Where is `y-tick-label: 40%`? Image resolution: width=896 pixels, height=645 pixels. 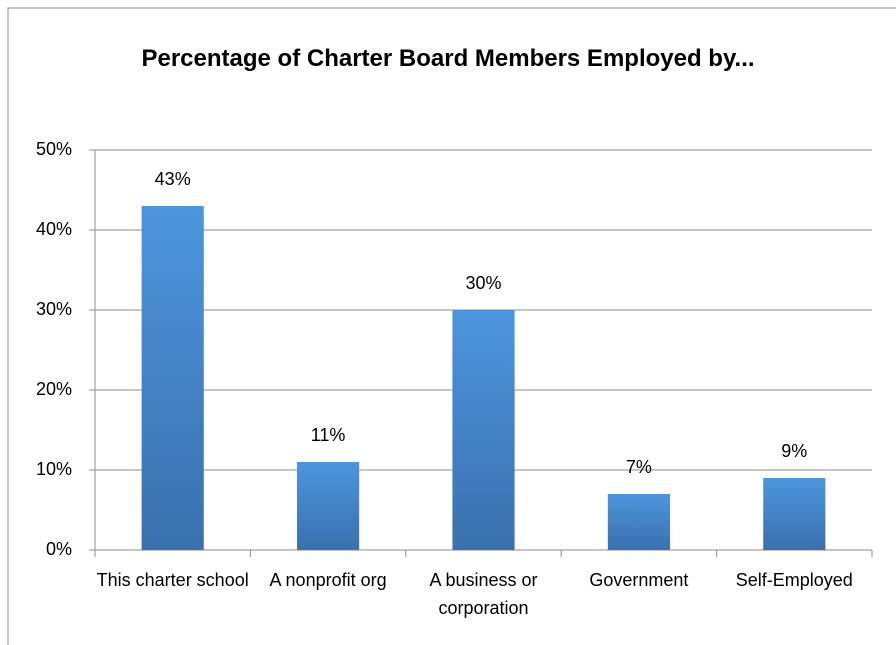
y-tick-label: 40% is located at coordinates (54, 229).